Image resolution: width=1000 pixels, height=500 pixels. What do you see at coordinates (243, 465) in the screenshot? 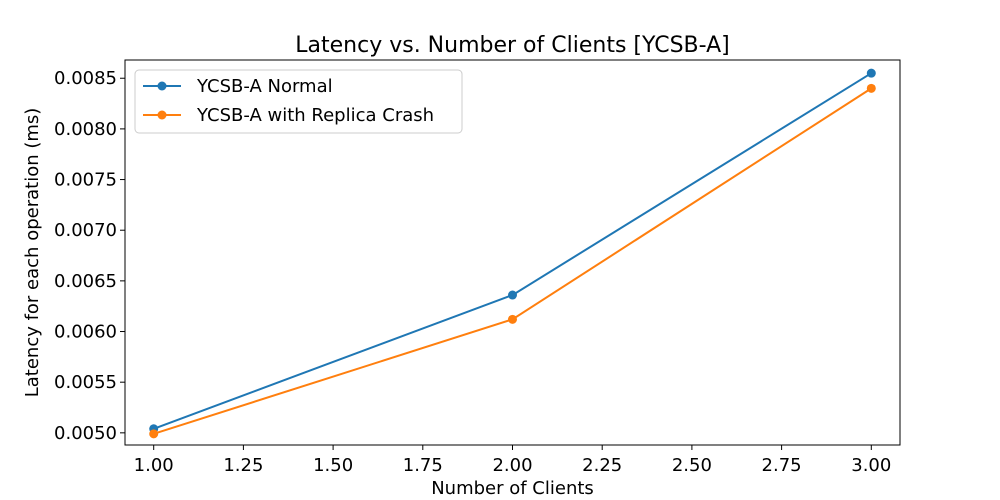
I see `x-tick-label: 1.25` at bounding box center [243, 465].